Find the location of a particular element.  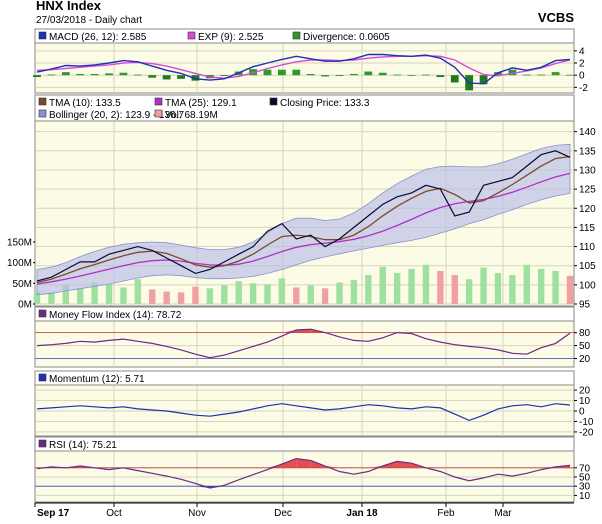

y-tick-label: 4 is located at coordinates (582, 51).